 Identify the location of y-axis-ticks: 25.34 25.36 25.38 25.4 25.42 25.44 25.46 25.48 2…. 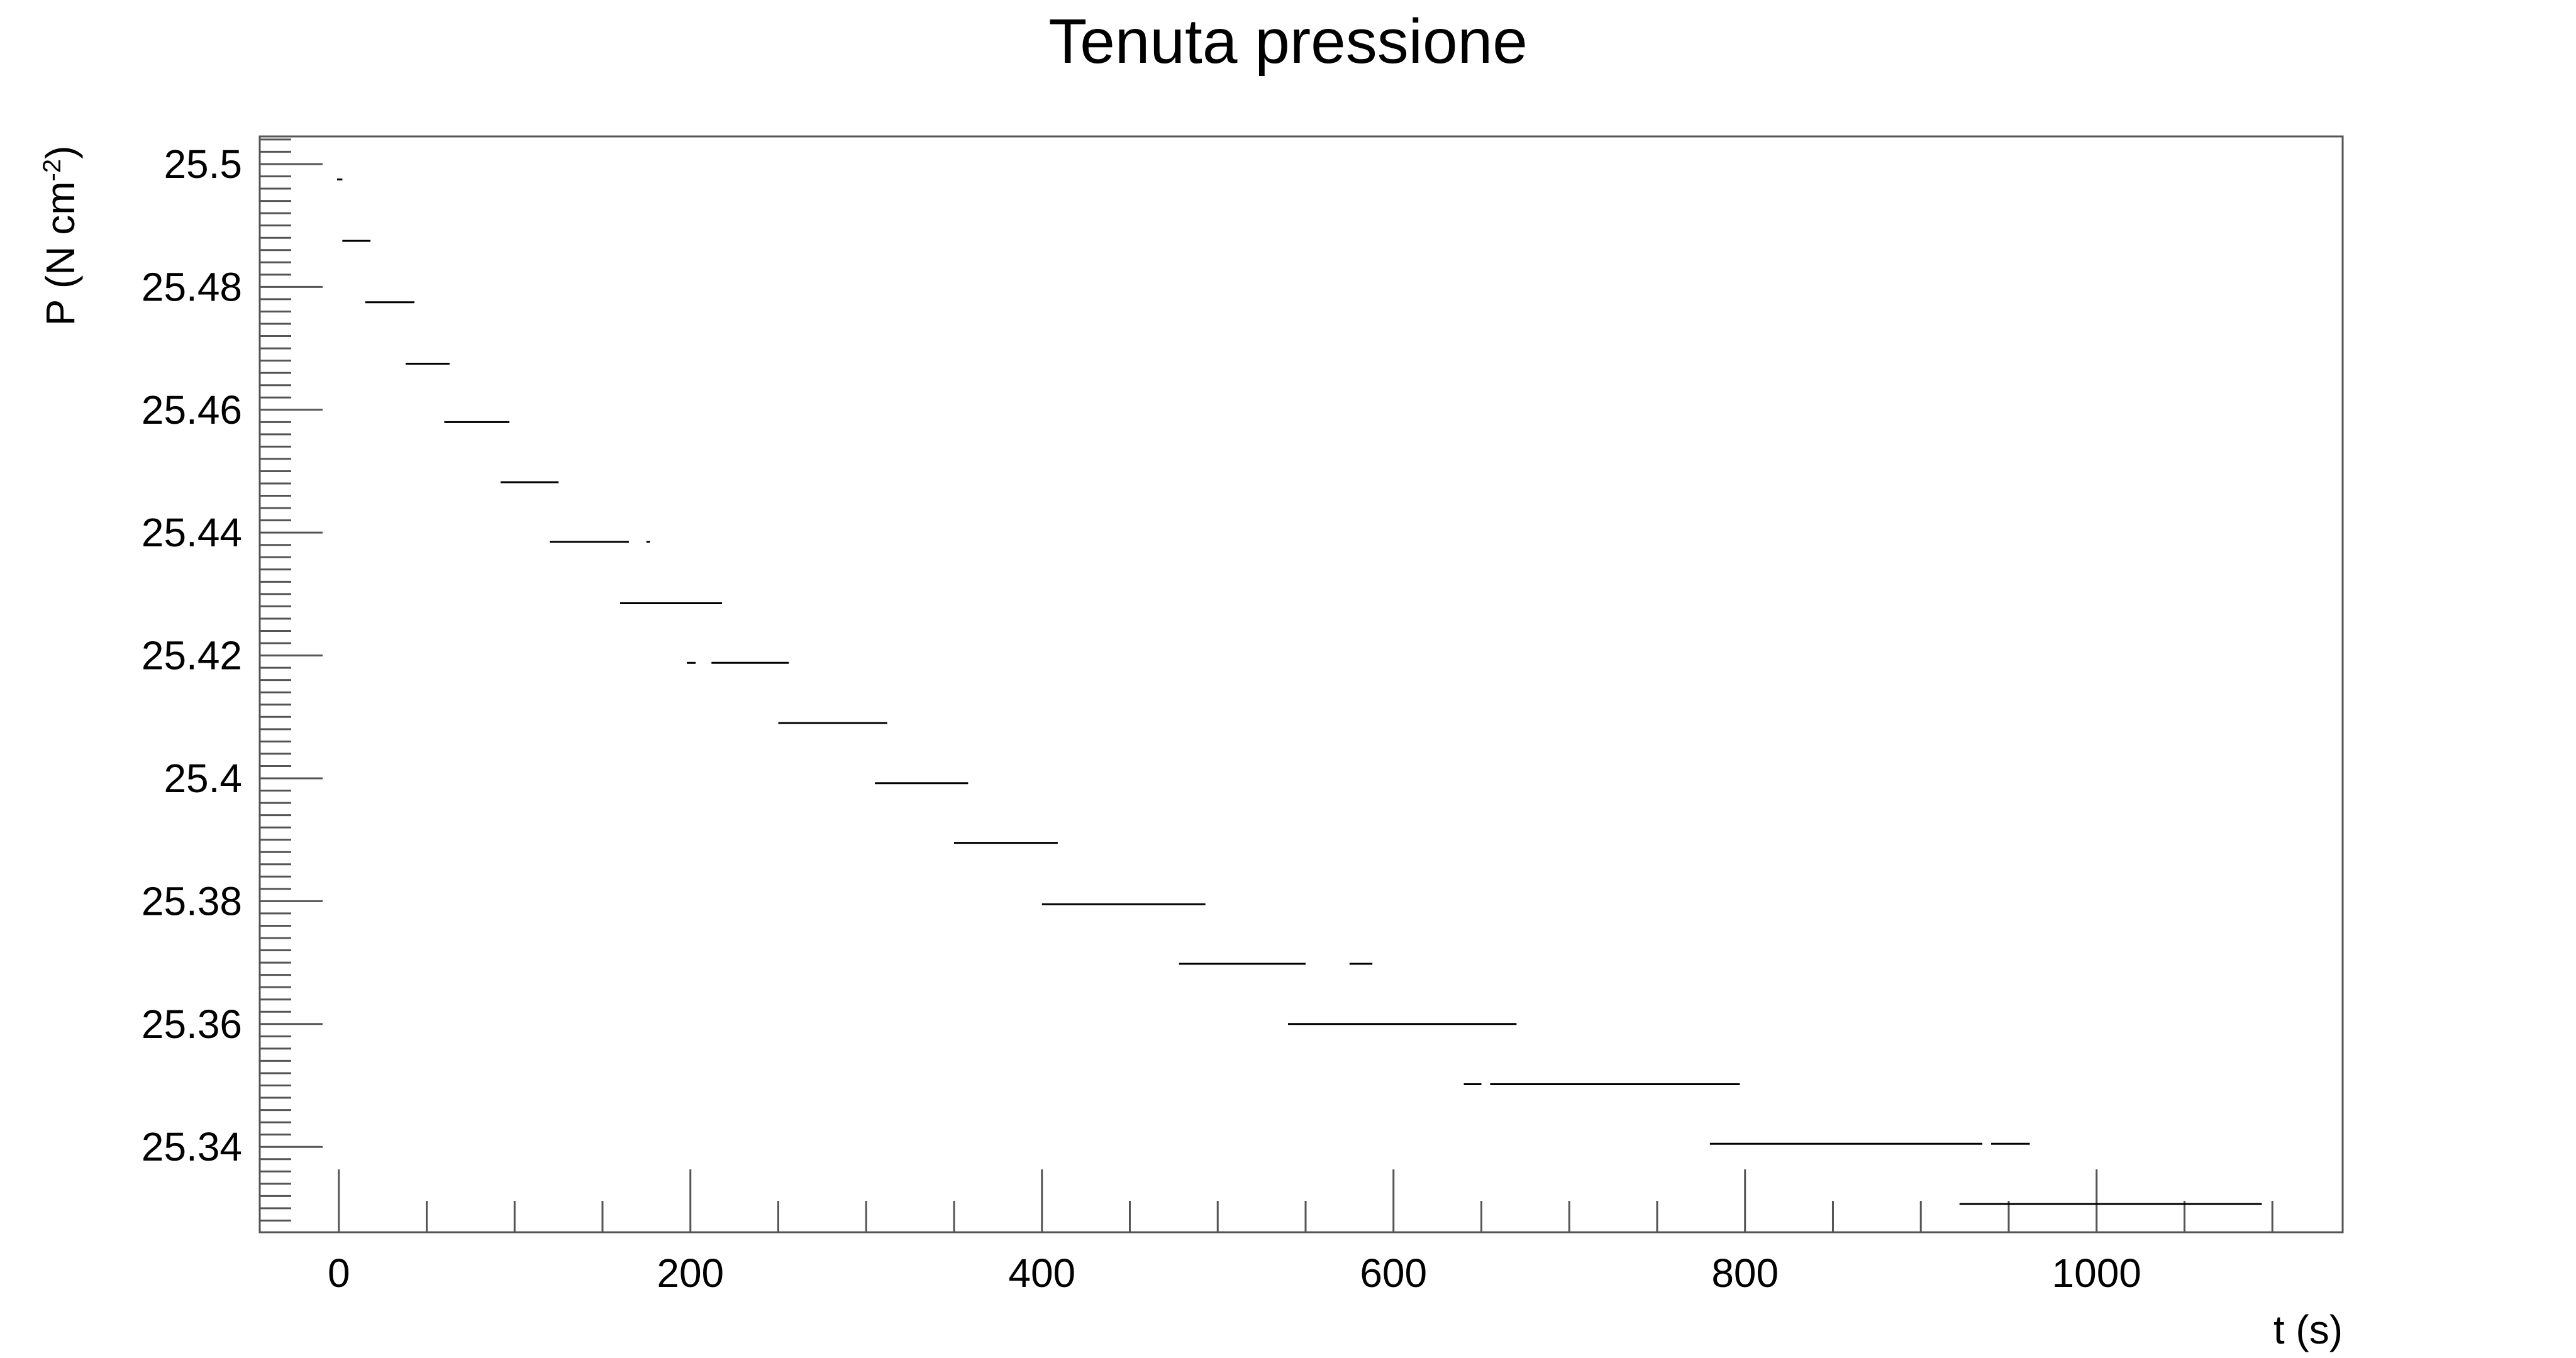
(232, 680).